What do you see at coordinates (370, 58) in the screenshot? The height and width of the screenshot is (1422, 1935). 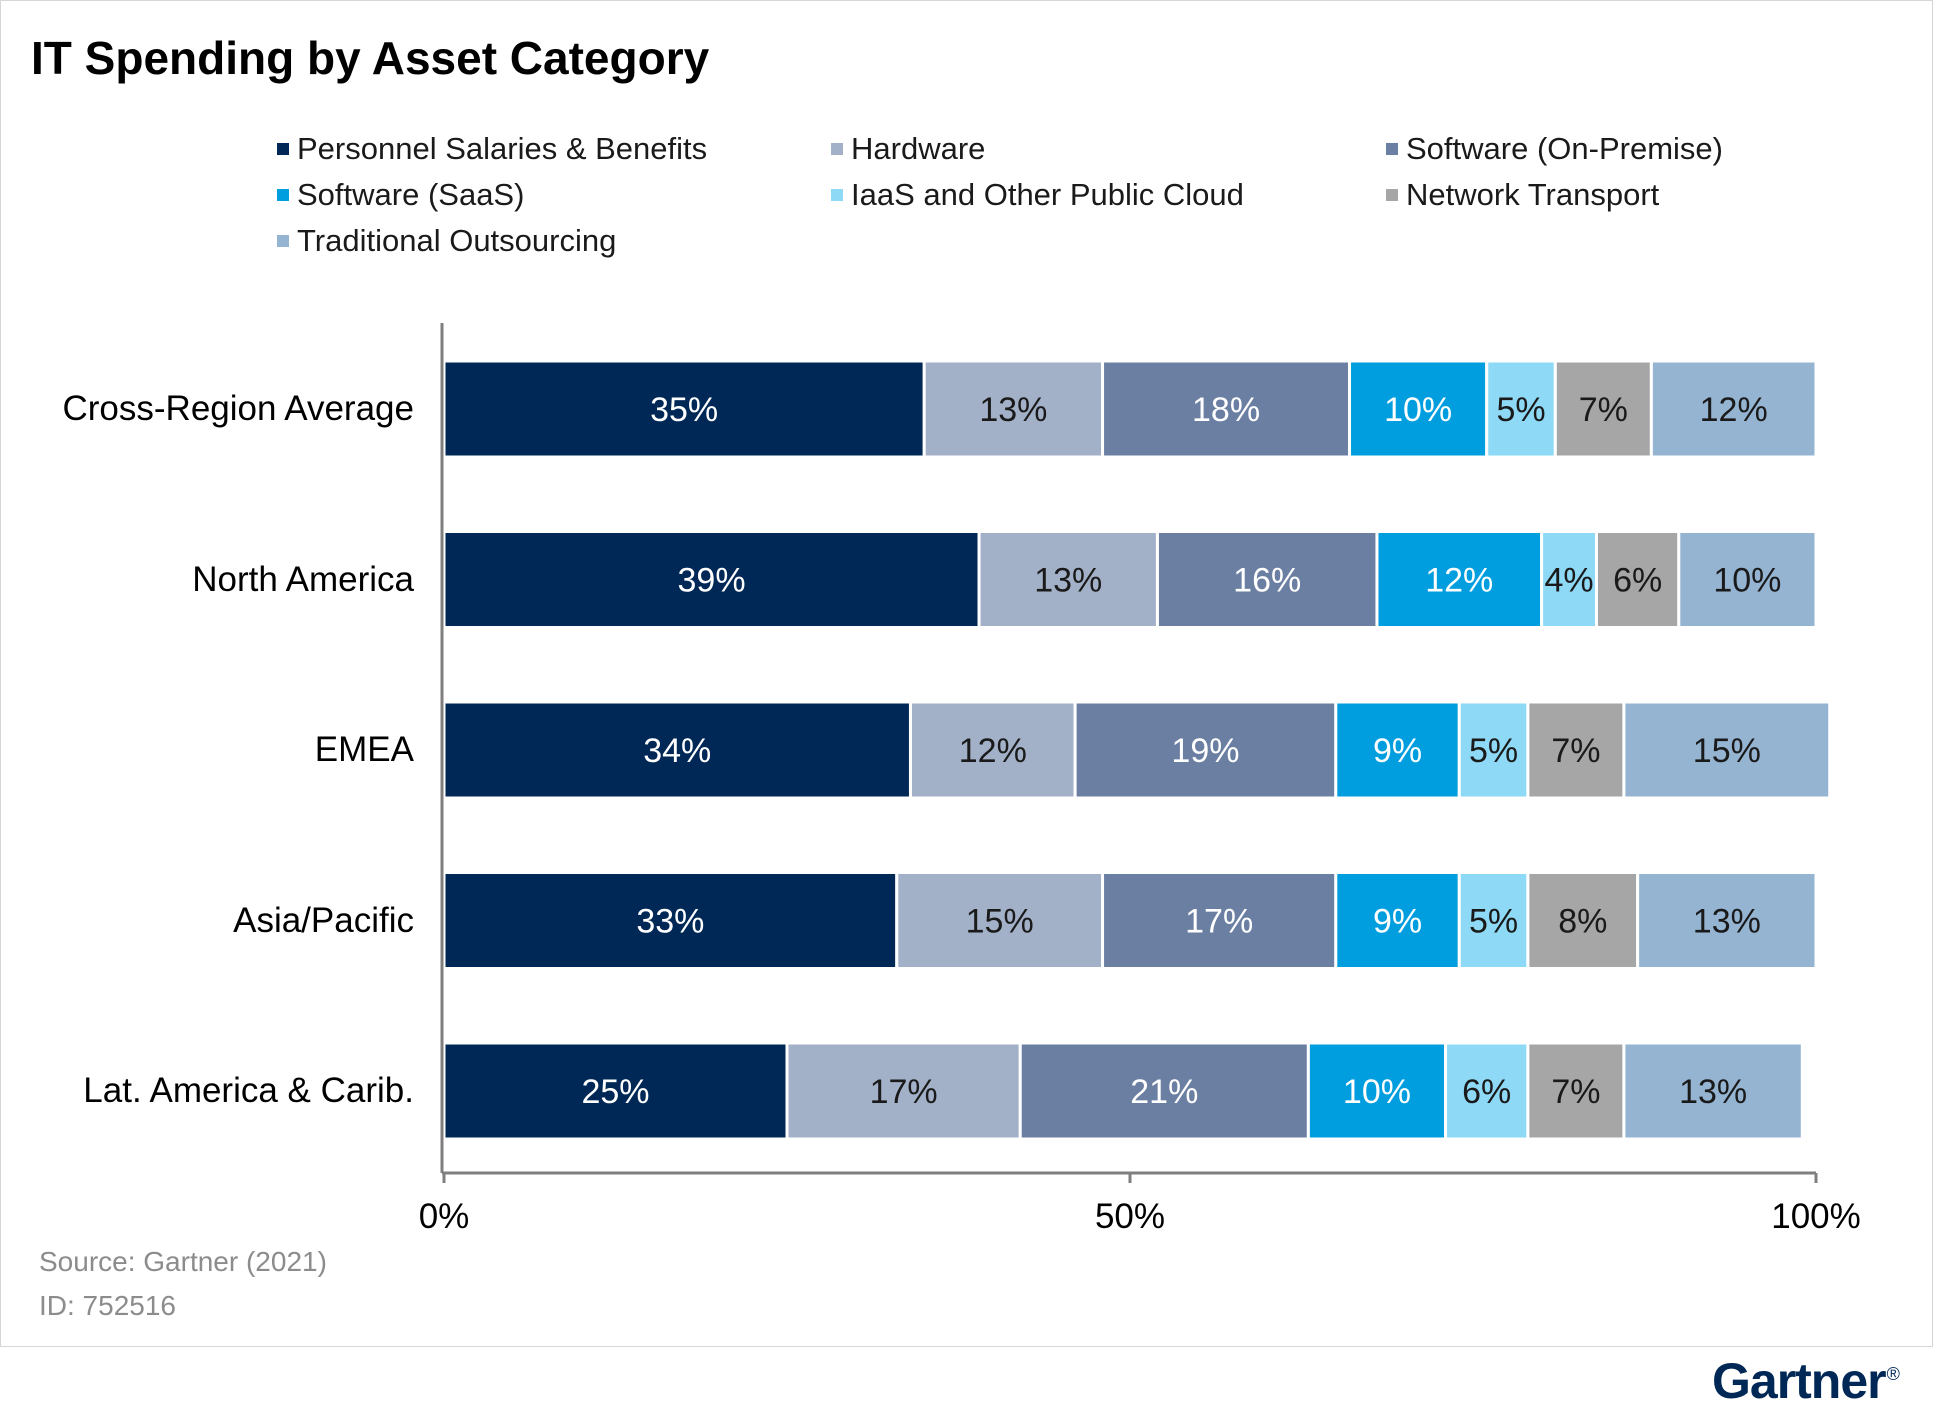 I see `chart-title: IT Spending by Asset Category` at bounding box center [370, 58].